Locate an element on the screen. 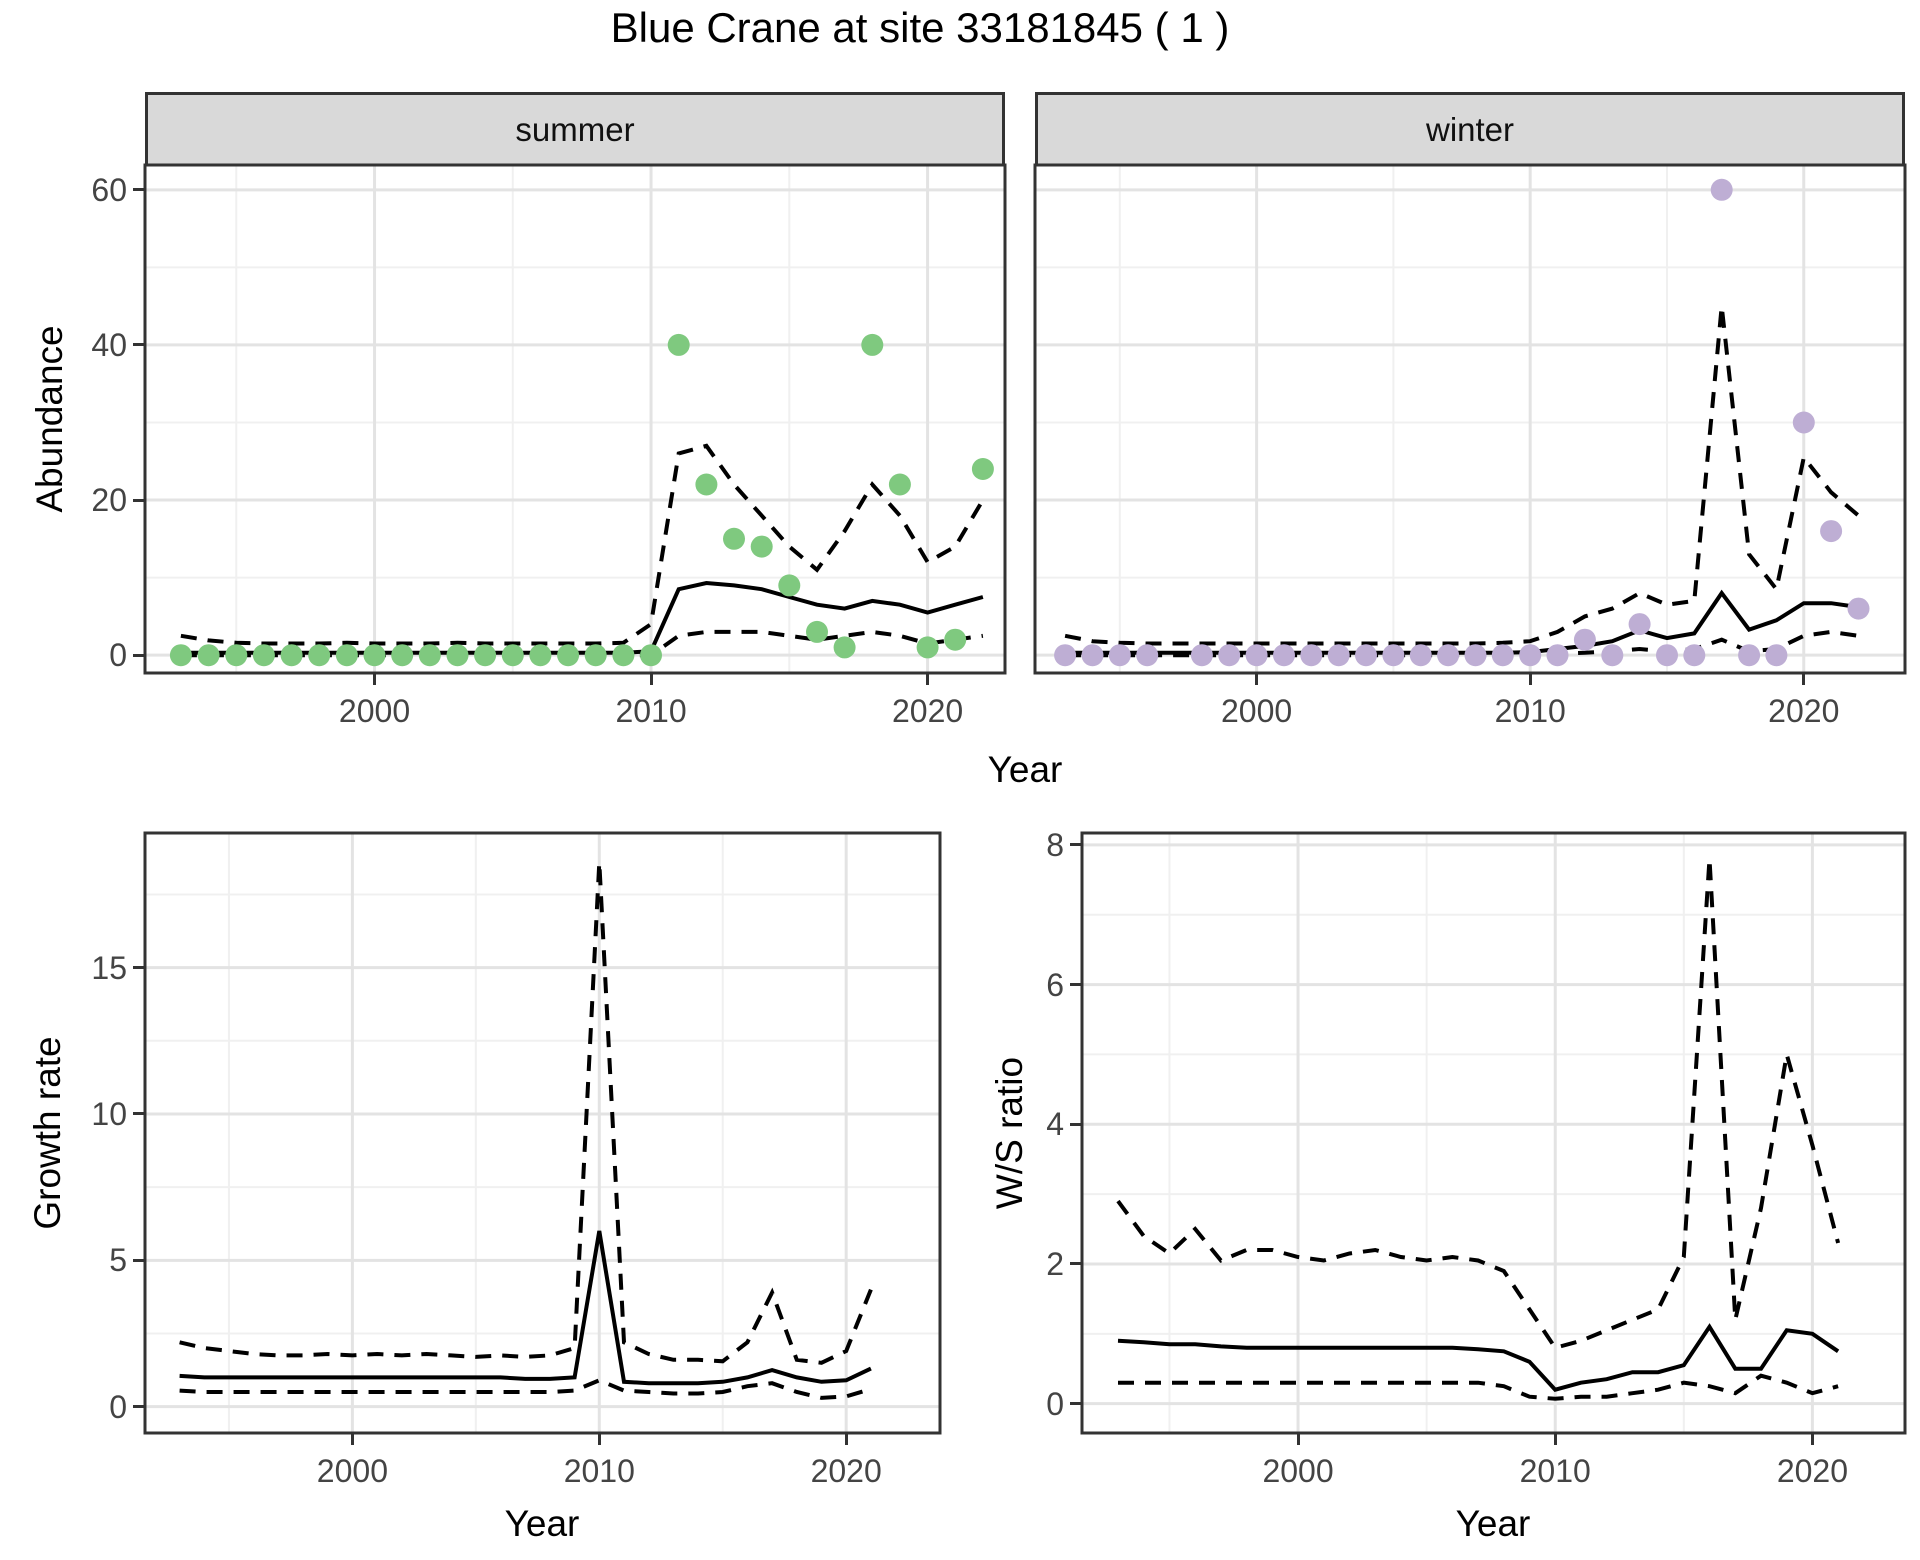 Image resolution: width=1920 pixels, height=1560 pixels. fit-line is located at coordinates (525, 1308).